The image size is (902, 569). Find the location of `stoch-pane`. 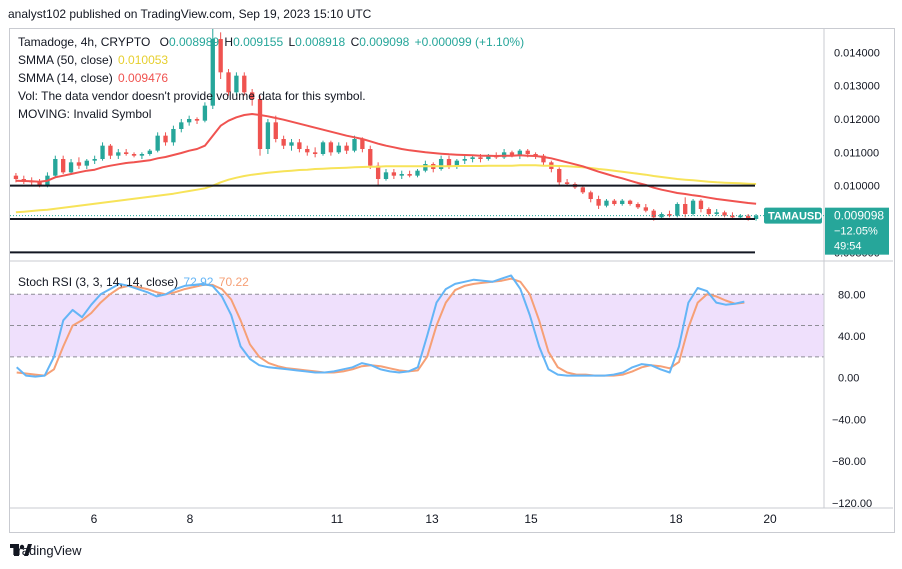

stoch-pane is located at coordinates (380, 326).